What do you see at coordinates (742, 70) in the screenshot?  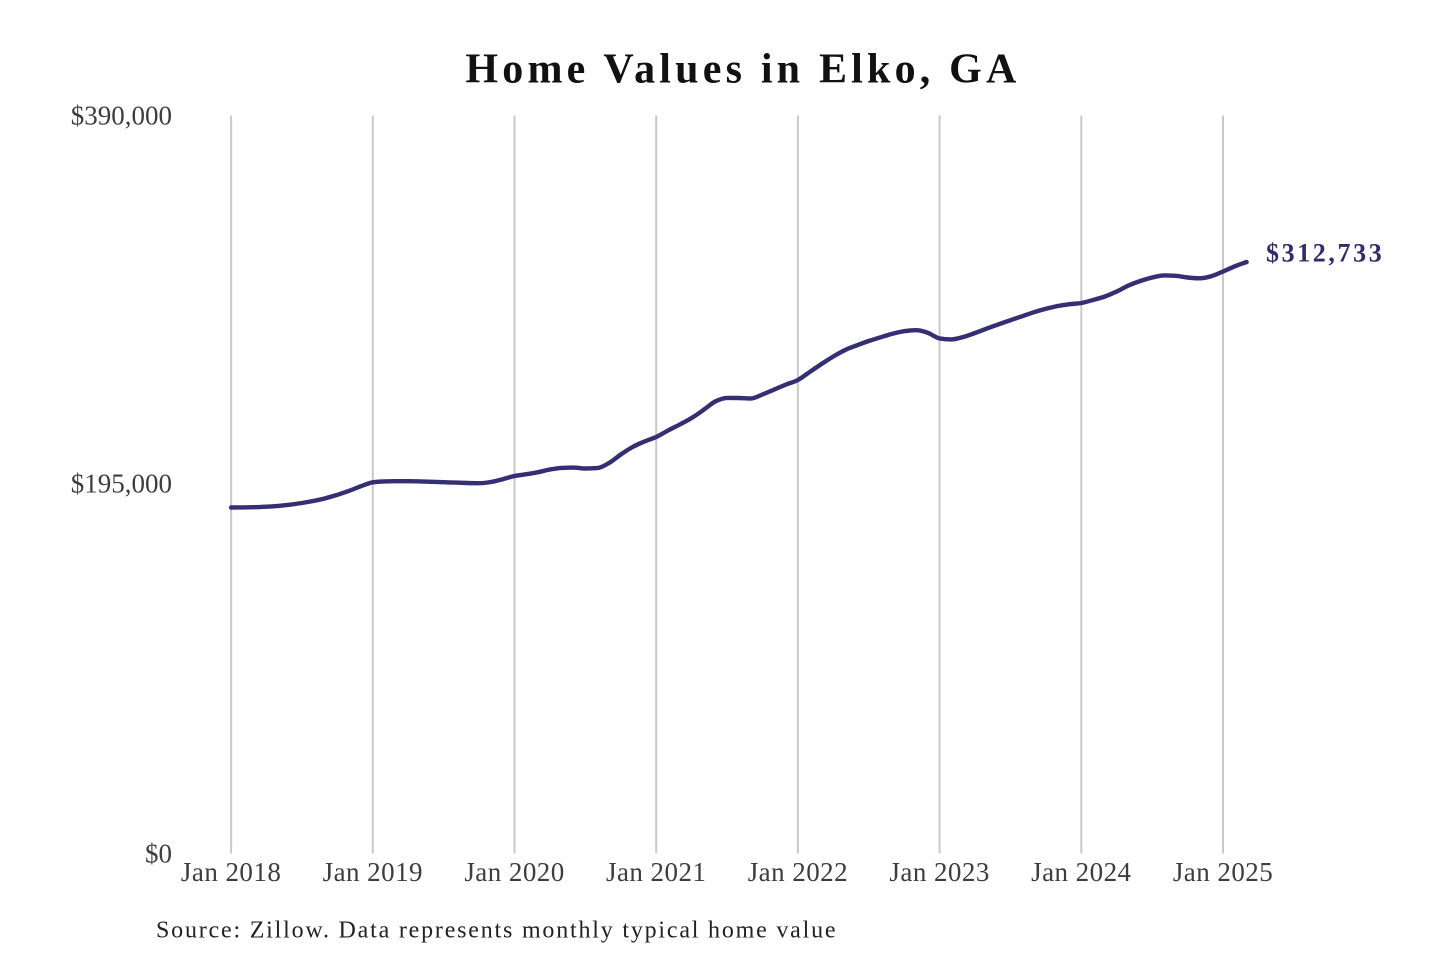 I see `svg-text: Home Values in Elko, GA` at bounding box center [742, 70].